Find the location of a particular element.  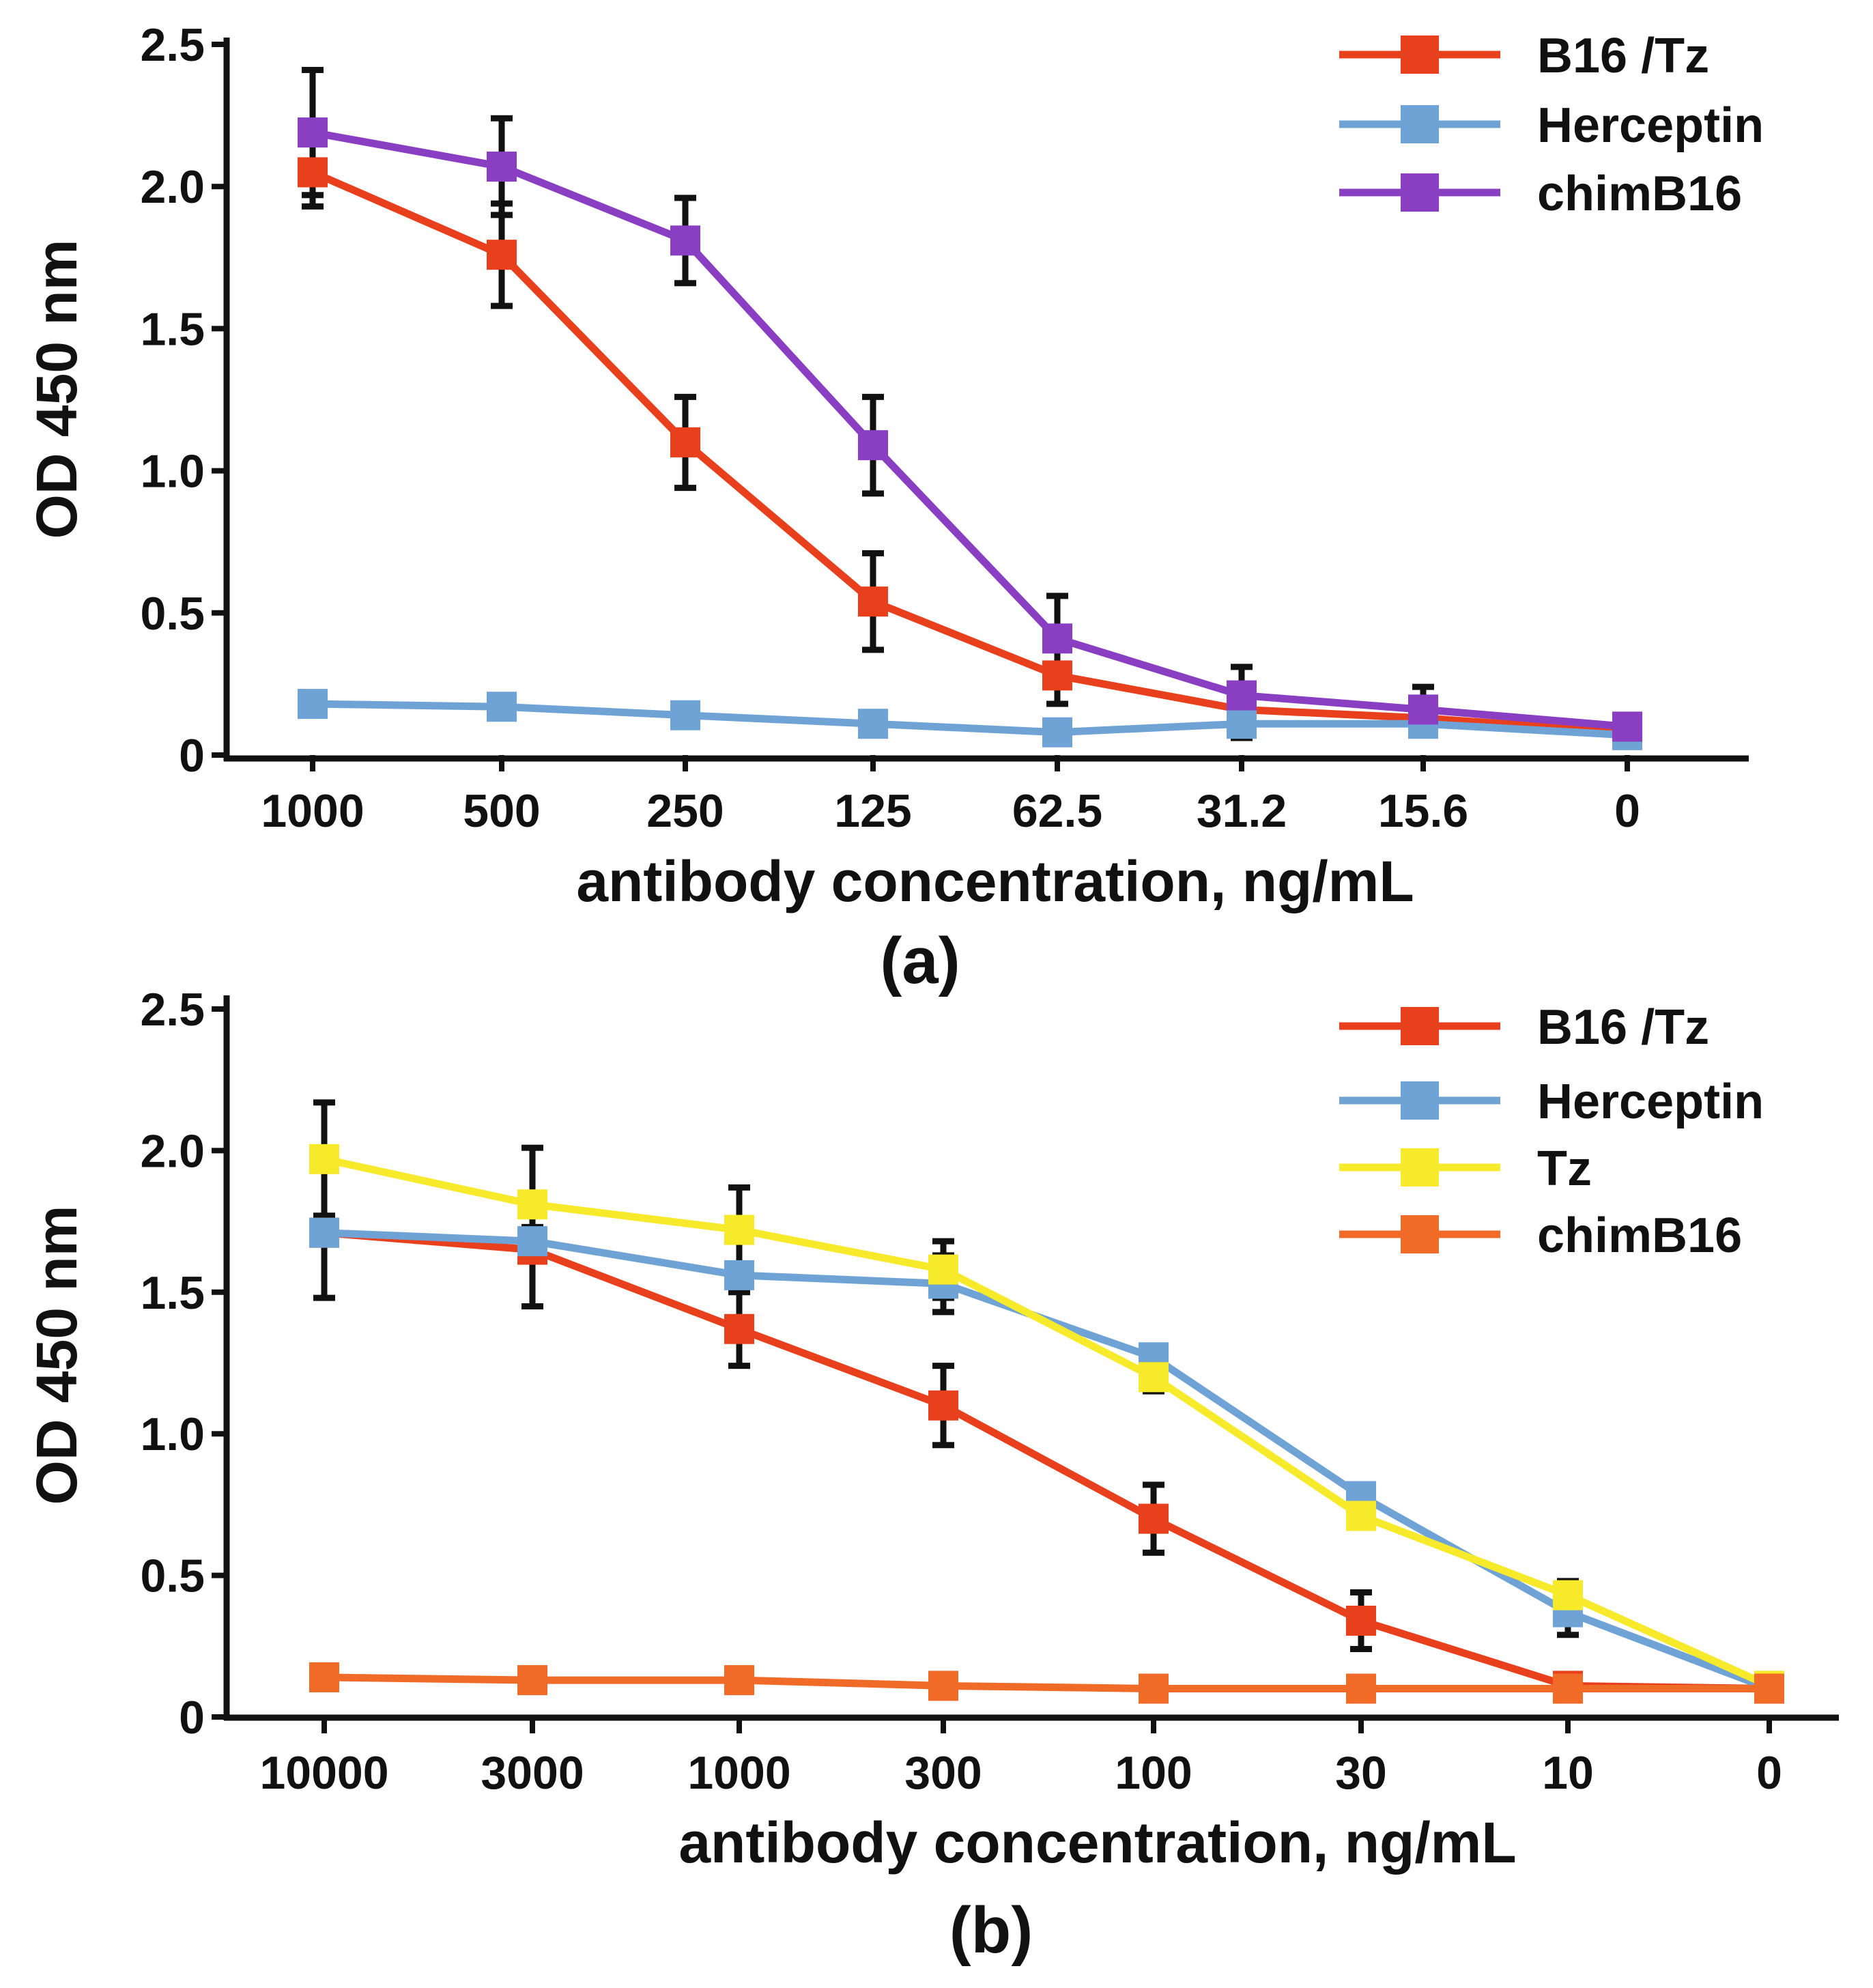

panel-label-b: (b) is located at coordinates (991, 1931).